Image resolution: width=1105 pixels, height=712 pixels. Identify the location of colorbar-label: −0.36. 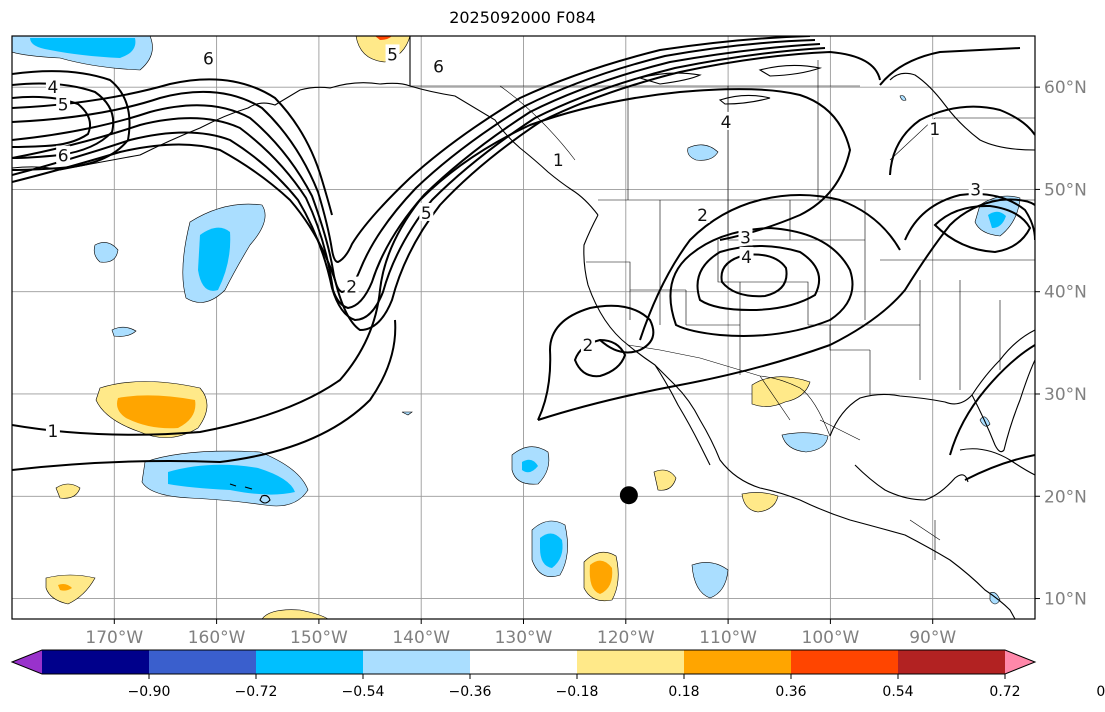
(470, 692).